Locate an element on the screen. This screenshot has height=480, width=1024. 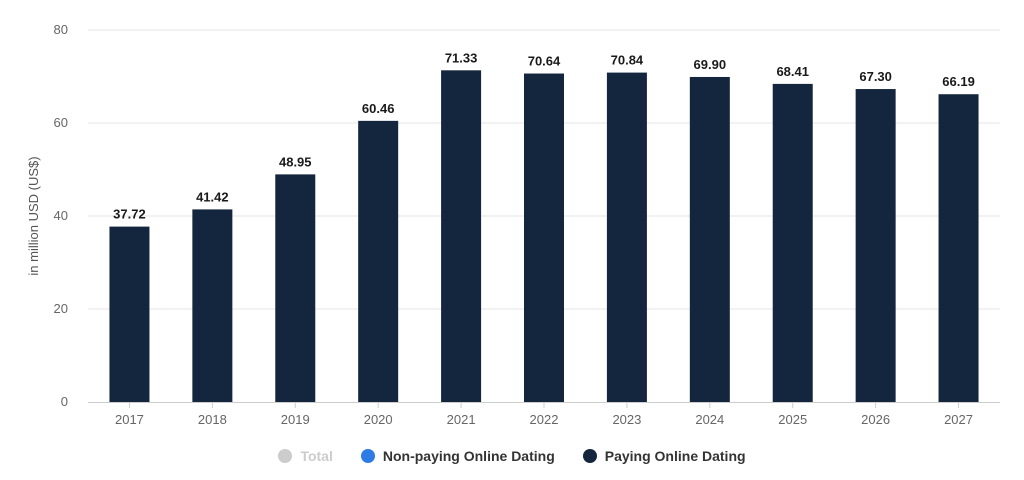
legend-label: Non-paying Online Dating is located at coordinates (468, 456).